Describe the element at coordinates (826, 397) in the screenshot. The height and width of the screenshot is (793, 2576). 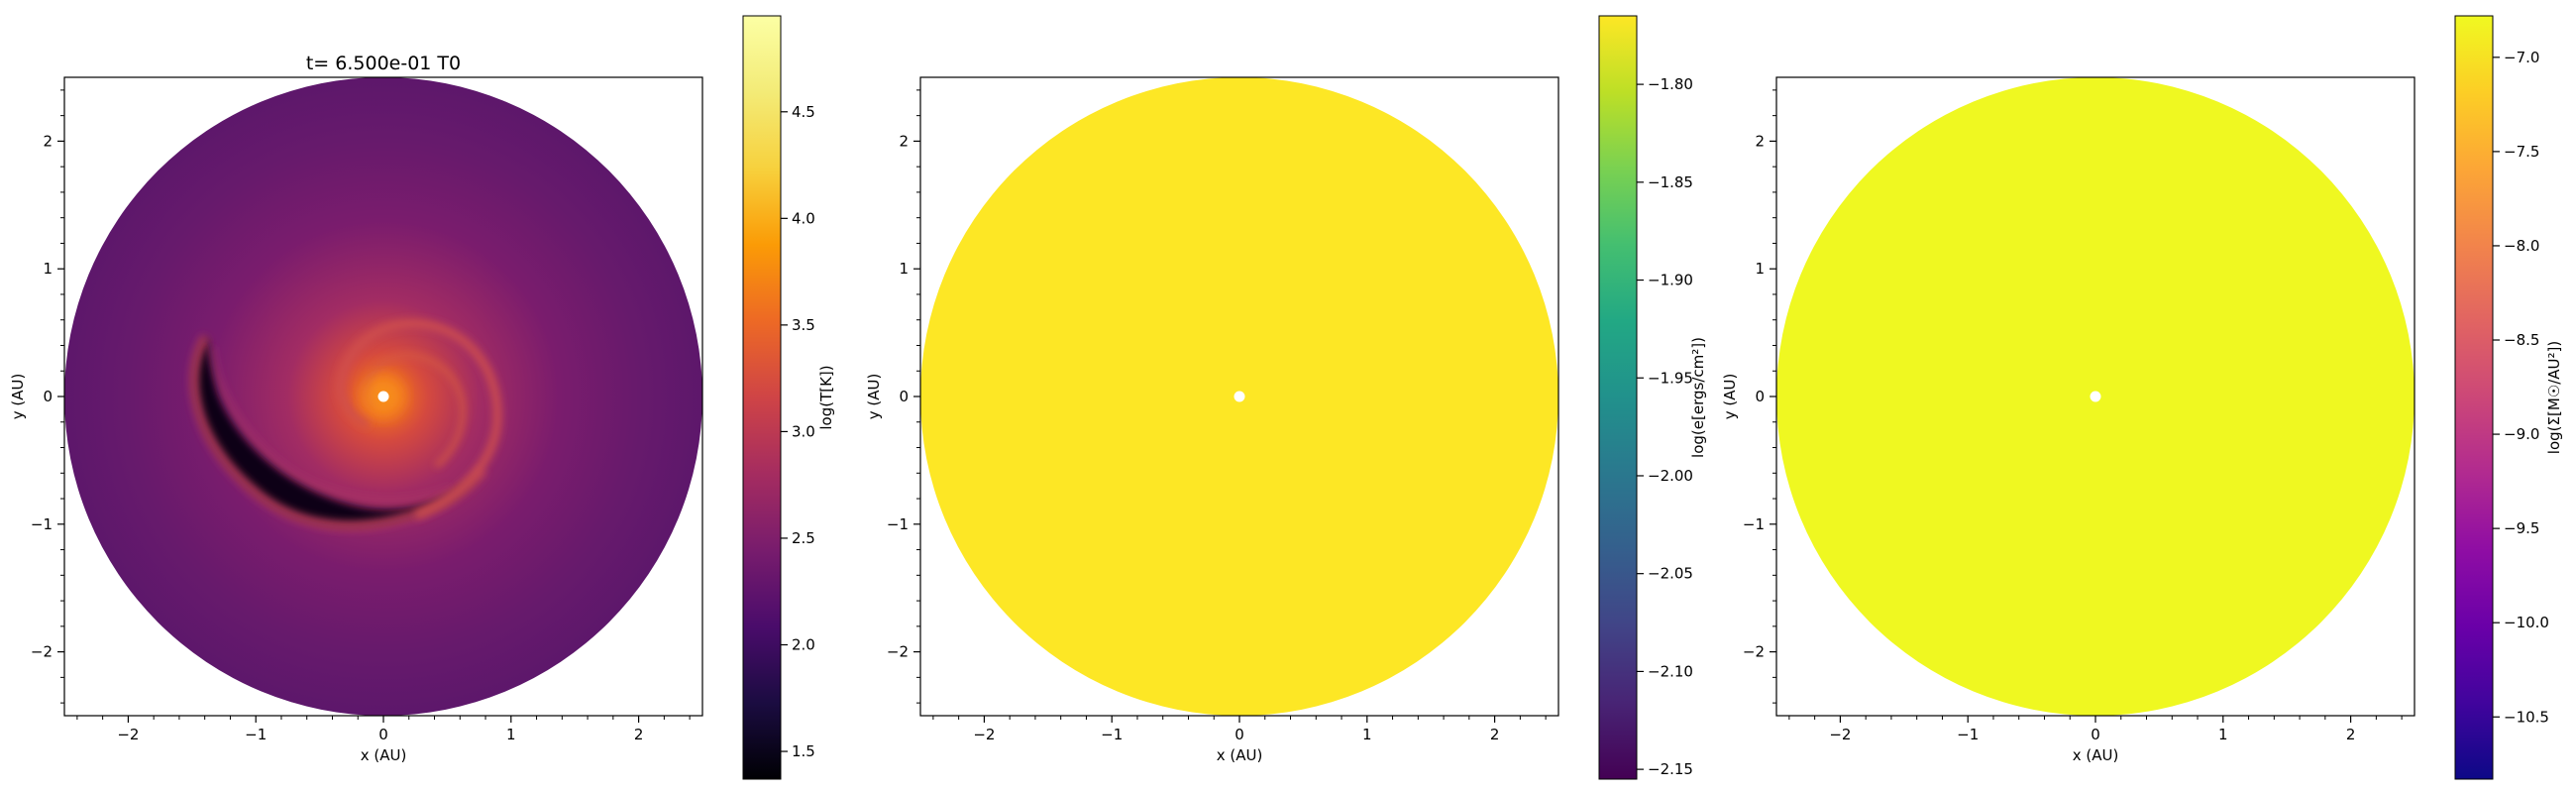
I see `colorbar-label-temperature: log(T[K])` at that location.